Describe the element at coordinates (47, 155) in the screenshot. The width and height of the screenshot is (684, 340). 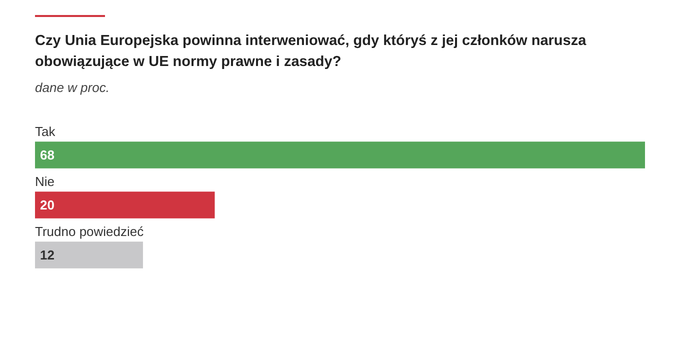
I see `data-label: 68` at that location.